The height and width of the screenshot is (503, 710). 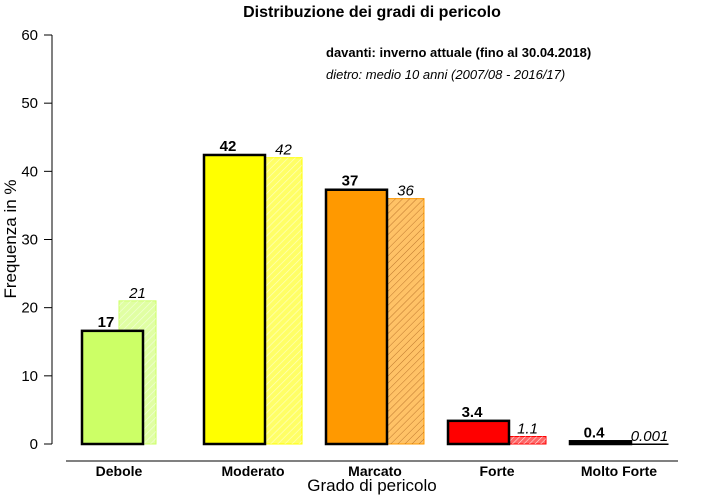 I want to click on back-value-label-forte: 1.1, so click(x=527, y=429).